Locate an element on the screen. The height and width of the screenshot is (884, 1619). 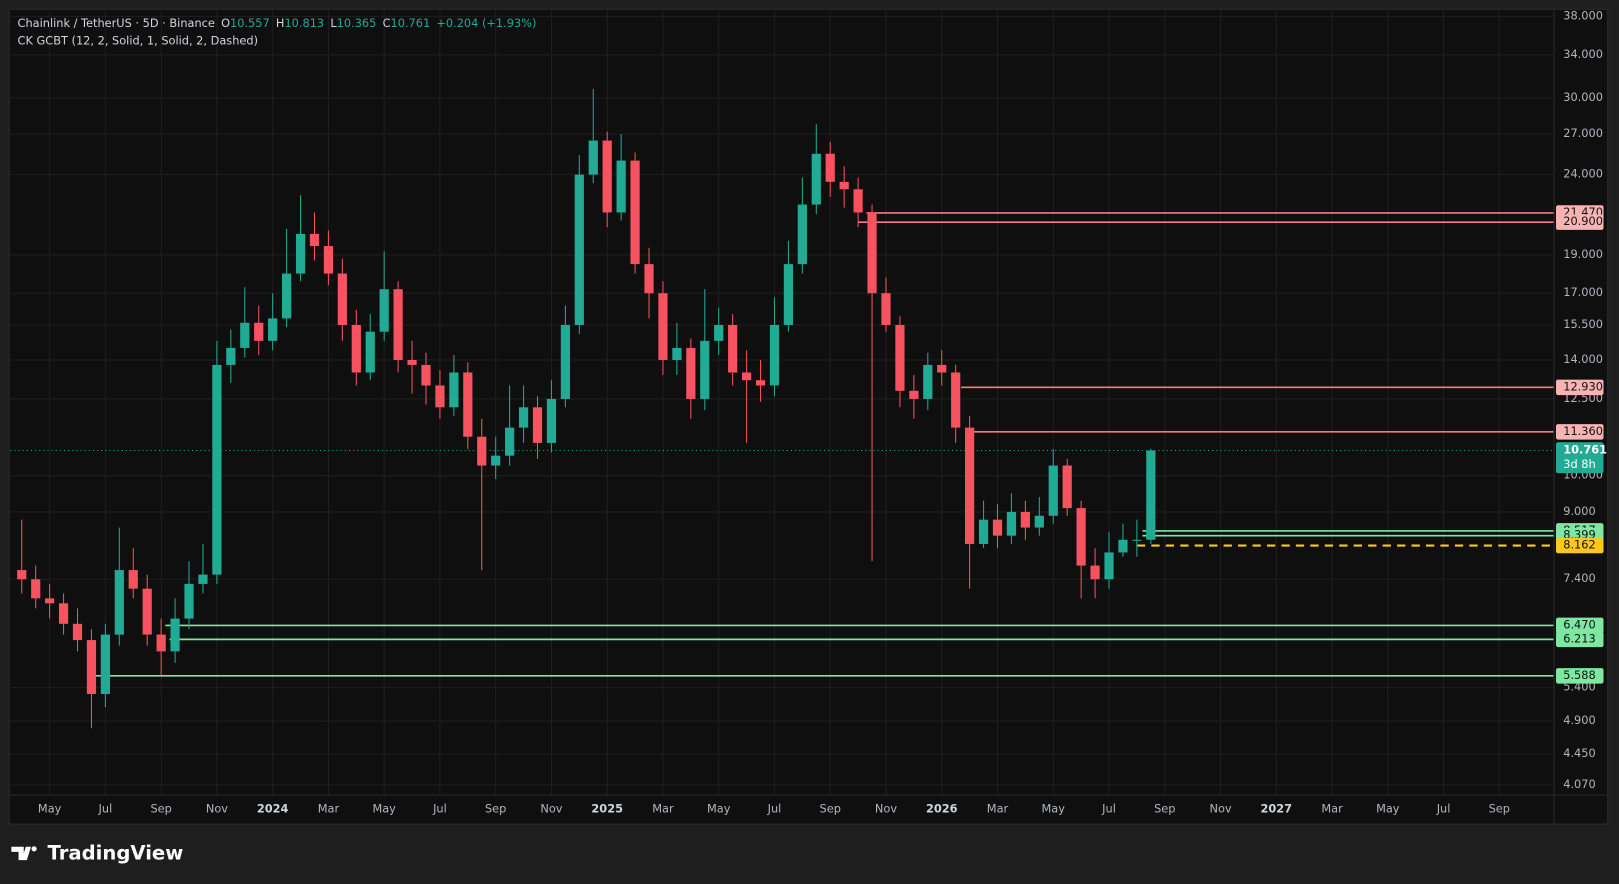
level-label: 8.162 is located at coordinates (1579, 545).